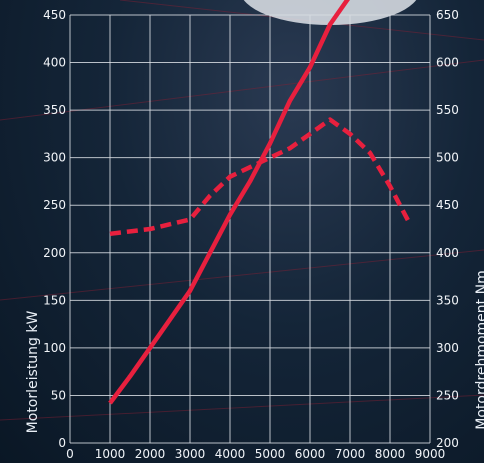 Image resolution: width=484 pixels, height=463 pixels. I want to click on left-axis-title: Motorleistung kW, so click(33, 372).